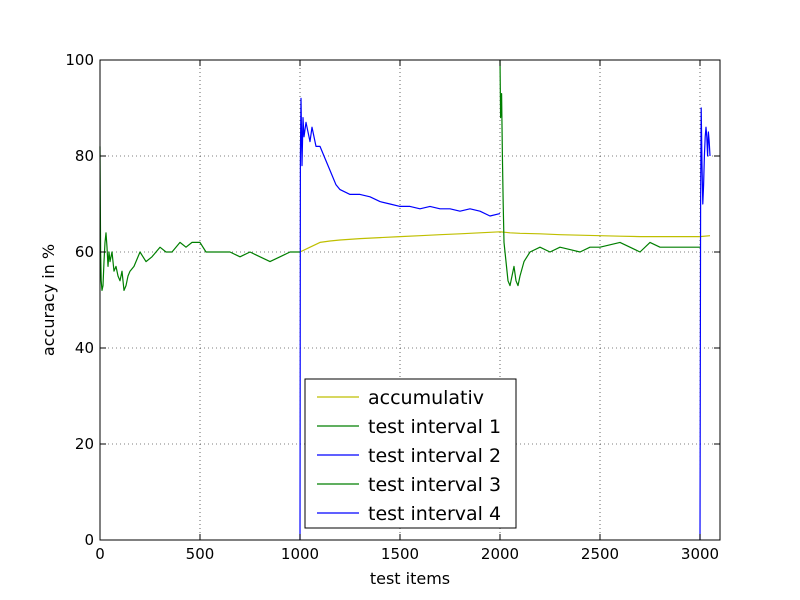 The width and height of the screenshot is (800, 600). Describe the element at coordinates (84, 444) in the screenshot. I see `y-tick-label: 20` at that location.